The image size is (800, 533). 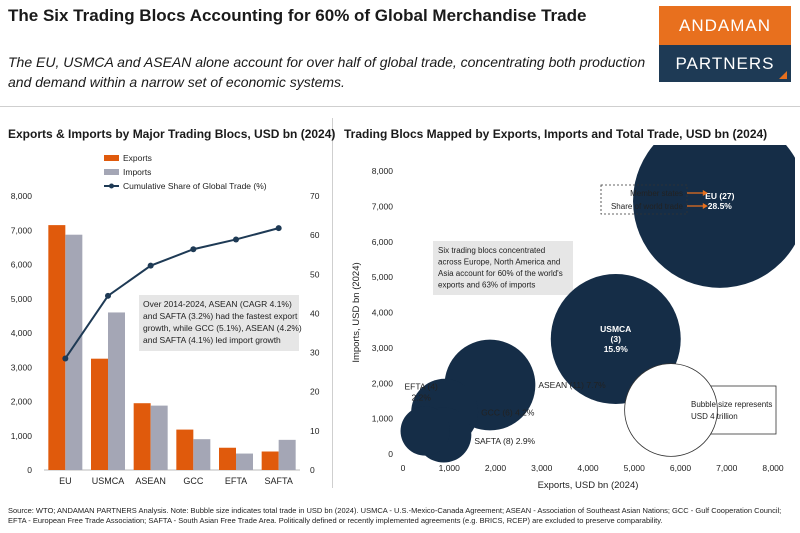 I want to click on y2-tick-label: 20, so click(x=315, y=392).